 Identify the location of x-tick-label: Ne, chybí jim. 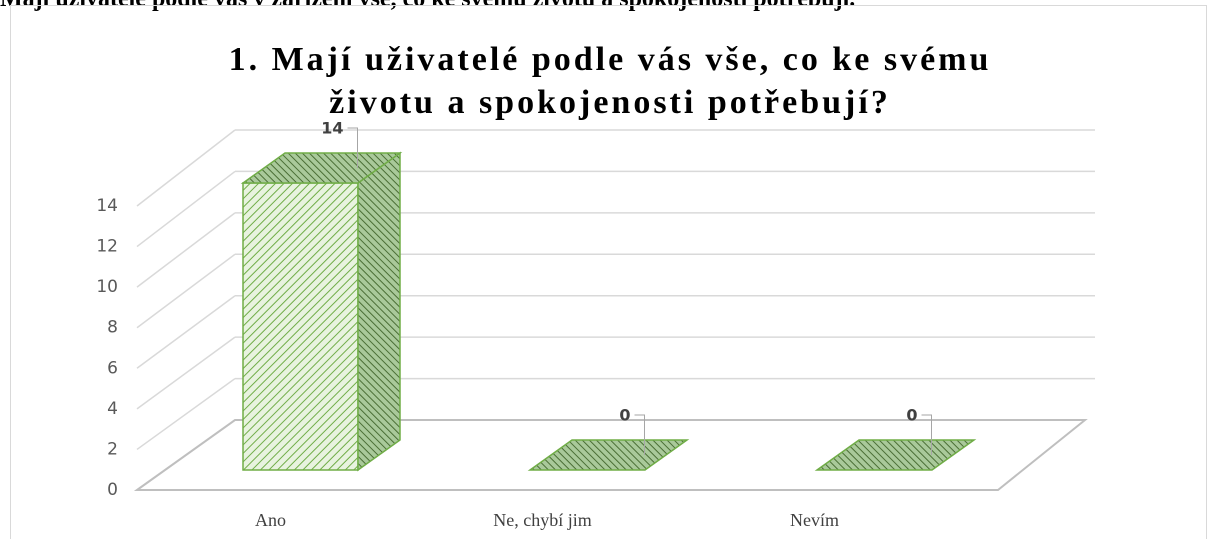
(542, 520).